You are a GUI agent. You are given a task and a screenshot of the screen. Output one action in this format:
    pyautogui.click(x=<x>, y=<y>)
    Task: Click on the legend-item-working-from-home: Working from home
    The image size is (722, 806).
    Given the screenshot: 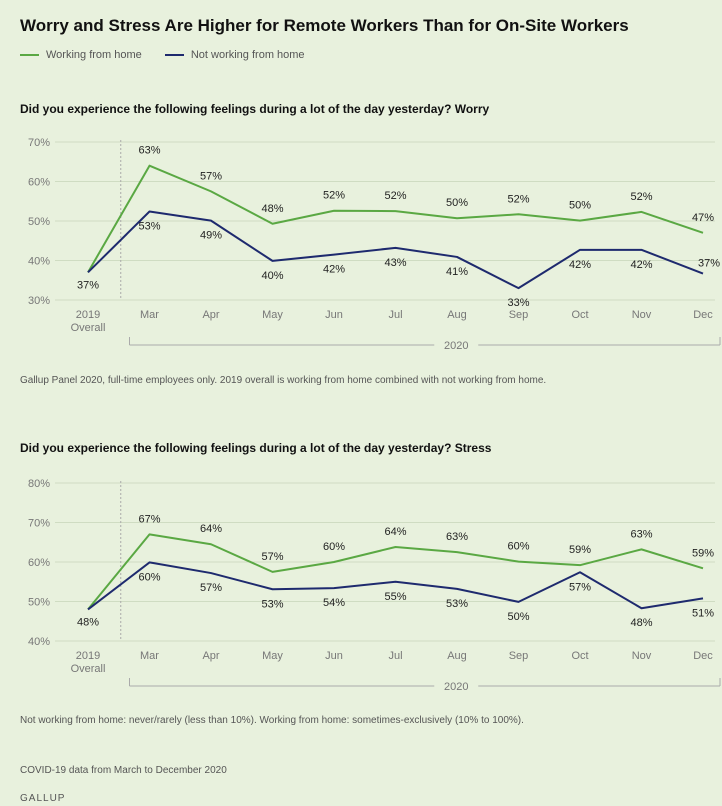 What is the action you would take?
    pyautogui.click(x=81, y=55)
    